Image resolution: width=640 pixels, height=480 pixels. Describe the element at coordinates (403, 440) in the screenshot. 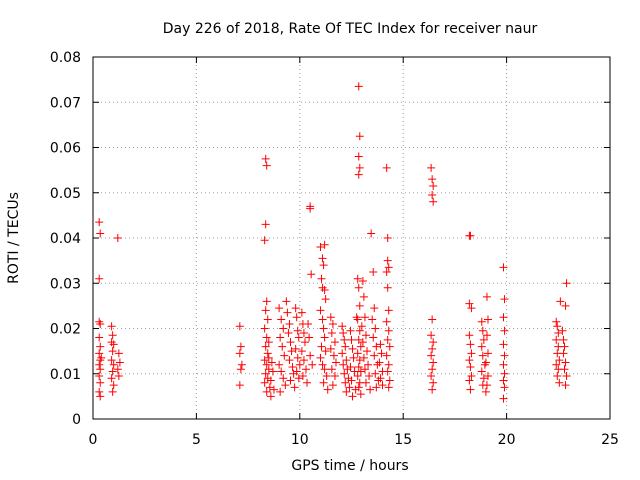

I see `x-tick-label: 15` at that location.